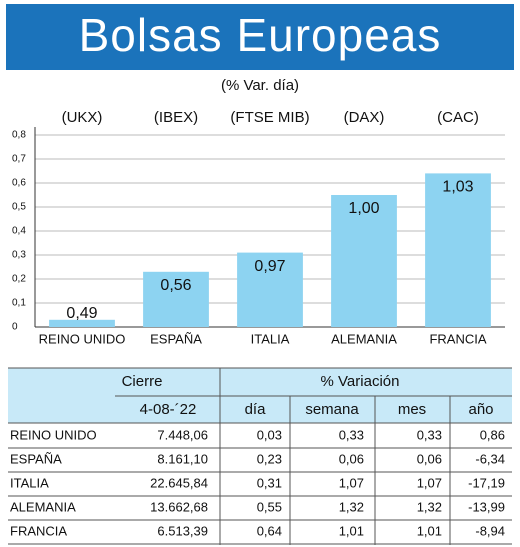 This screenshot has height=547, width=520. Describe the element at coordinates (38, 530) in the screenshot. I see `row-label: FRANCIA` at that location.